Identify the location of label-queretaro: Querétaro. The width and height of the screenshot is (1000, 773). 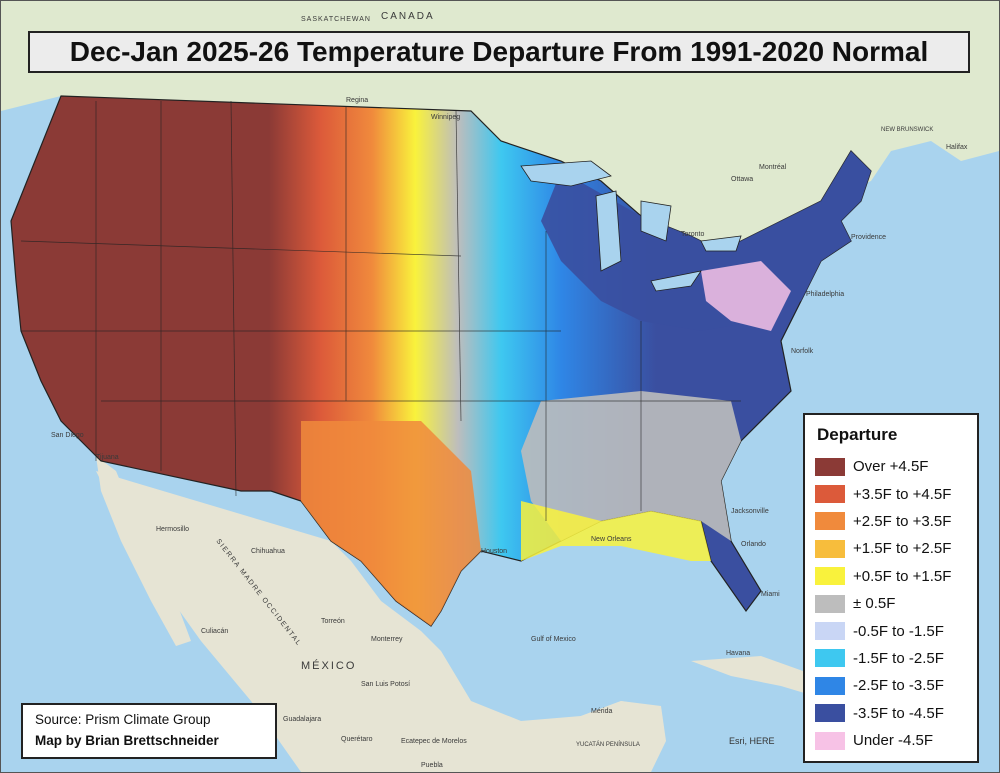
(357, 739).